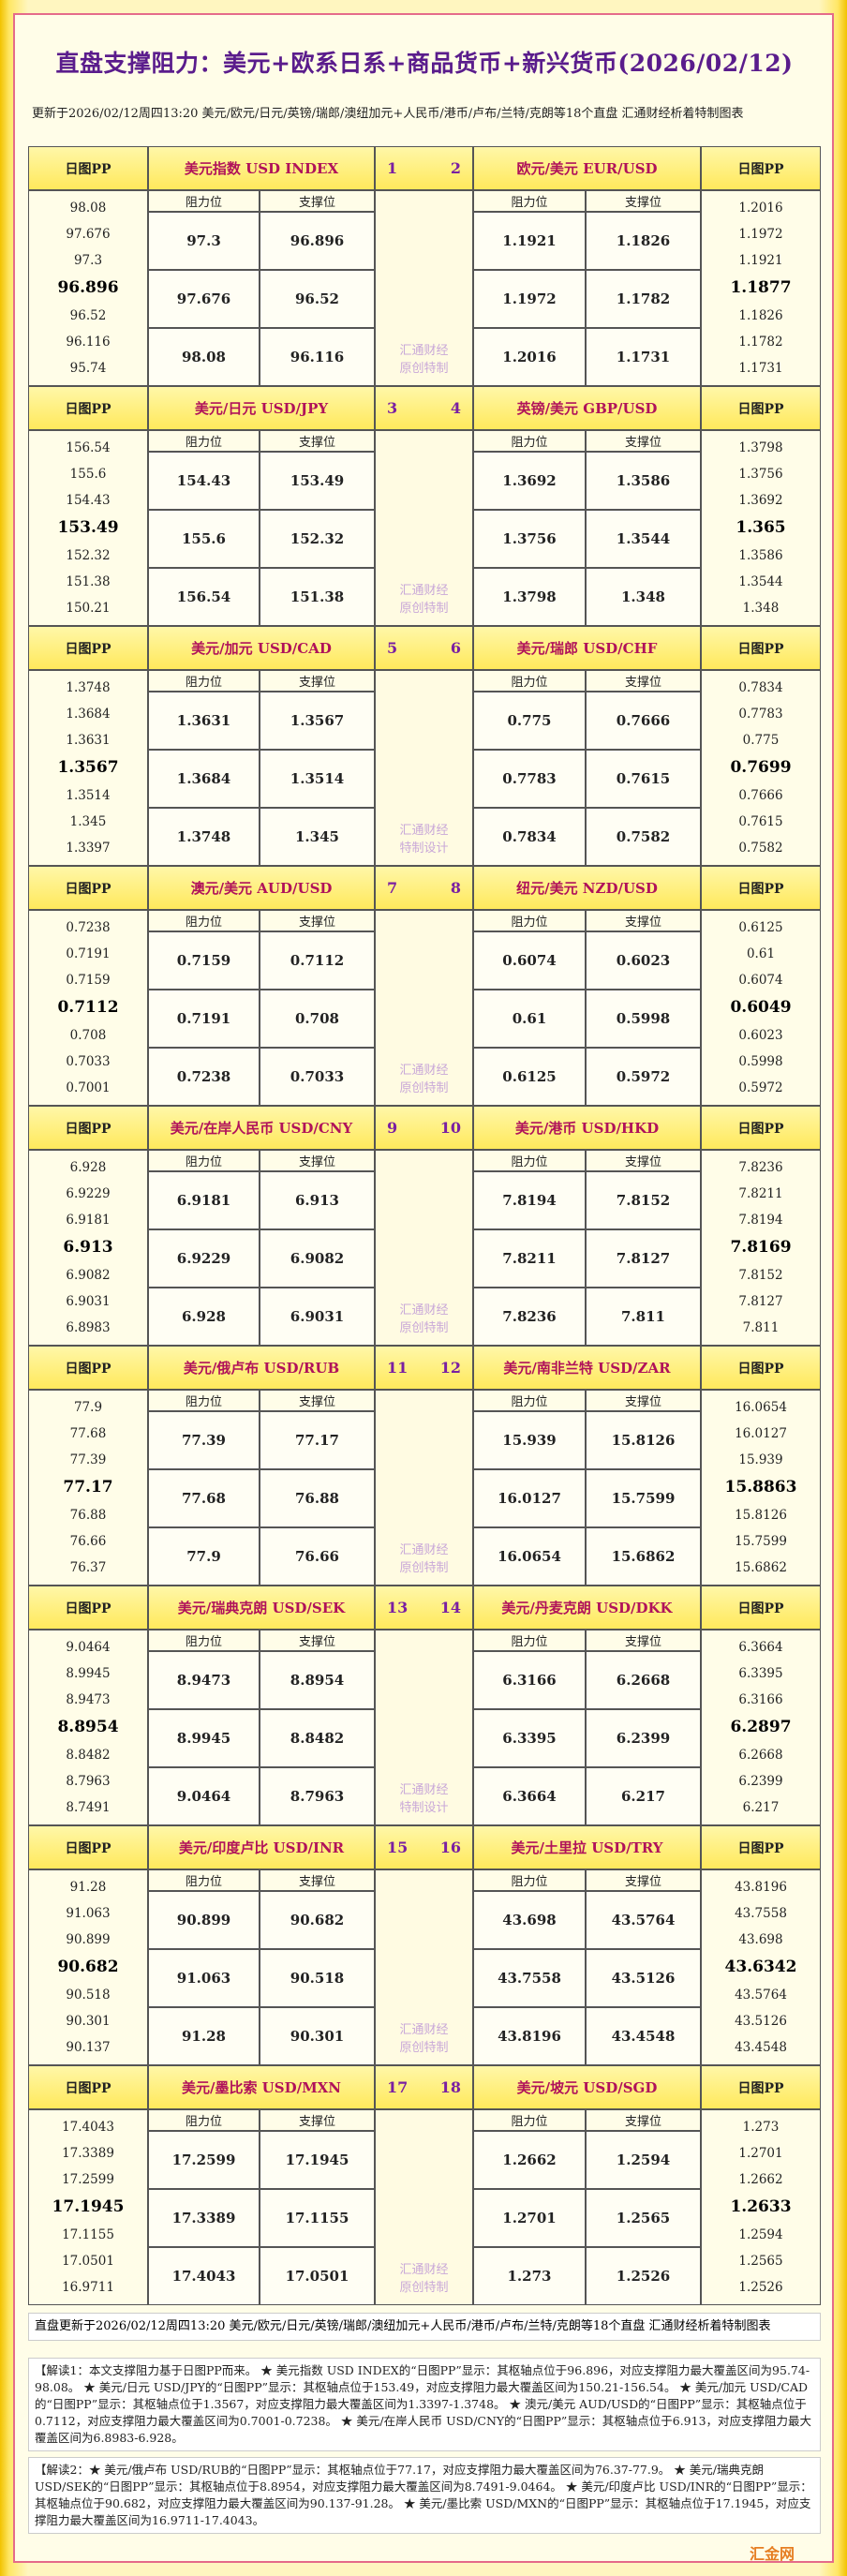 This screenshot has width=847, height=2576. I want to click on support-value: 17.1945, so click(317, 2160).